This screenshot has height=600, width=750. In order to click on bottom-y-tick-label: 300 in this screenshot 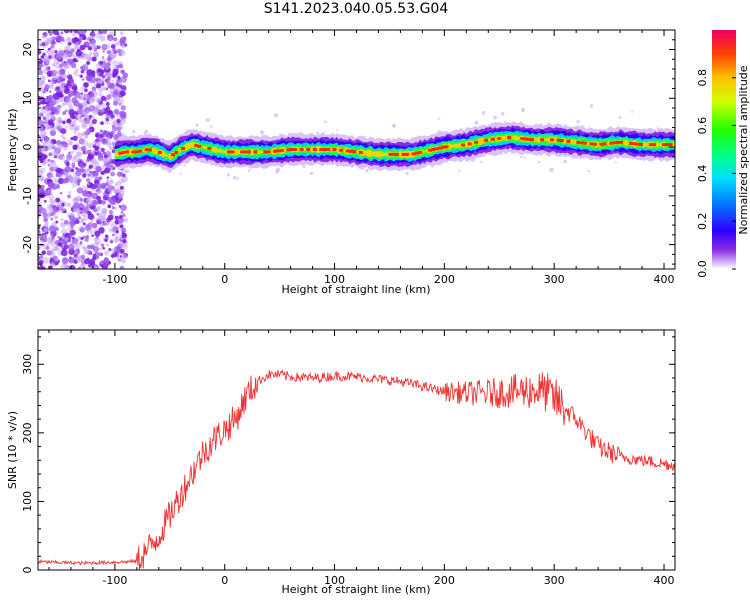, I will do `click(27, 364)`.